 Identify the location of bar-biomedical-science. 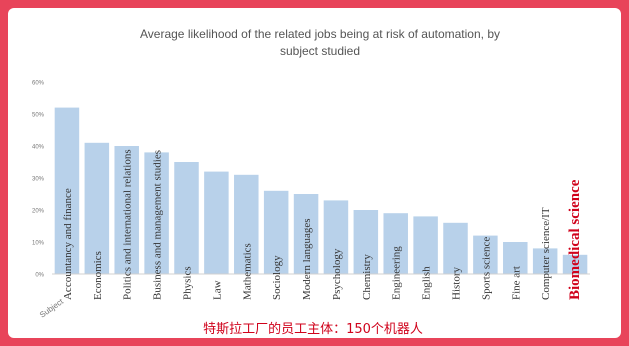
(575, 264).